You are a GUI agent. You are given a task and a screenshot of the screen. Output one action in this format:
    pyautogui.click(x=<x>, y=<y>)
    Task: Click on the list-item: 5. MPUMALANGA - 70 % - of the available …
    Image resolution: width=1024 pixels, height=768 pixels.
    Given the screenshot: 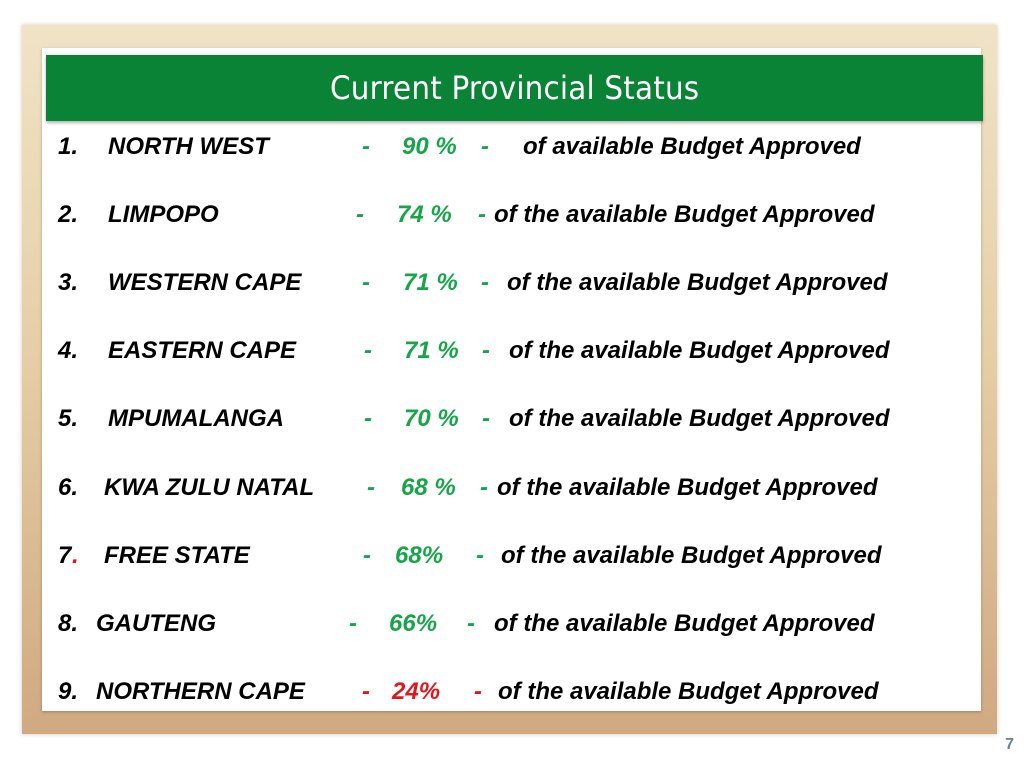 What is the action you would take?
    pyautogui.click(x=512, y=419)
    